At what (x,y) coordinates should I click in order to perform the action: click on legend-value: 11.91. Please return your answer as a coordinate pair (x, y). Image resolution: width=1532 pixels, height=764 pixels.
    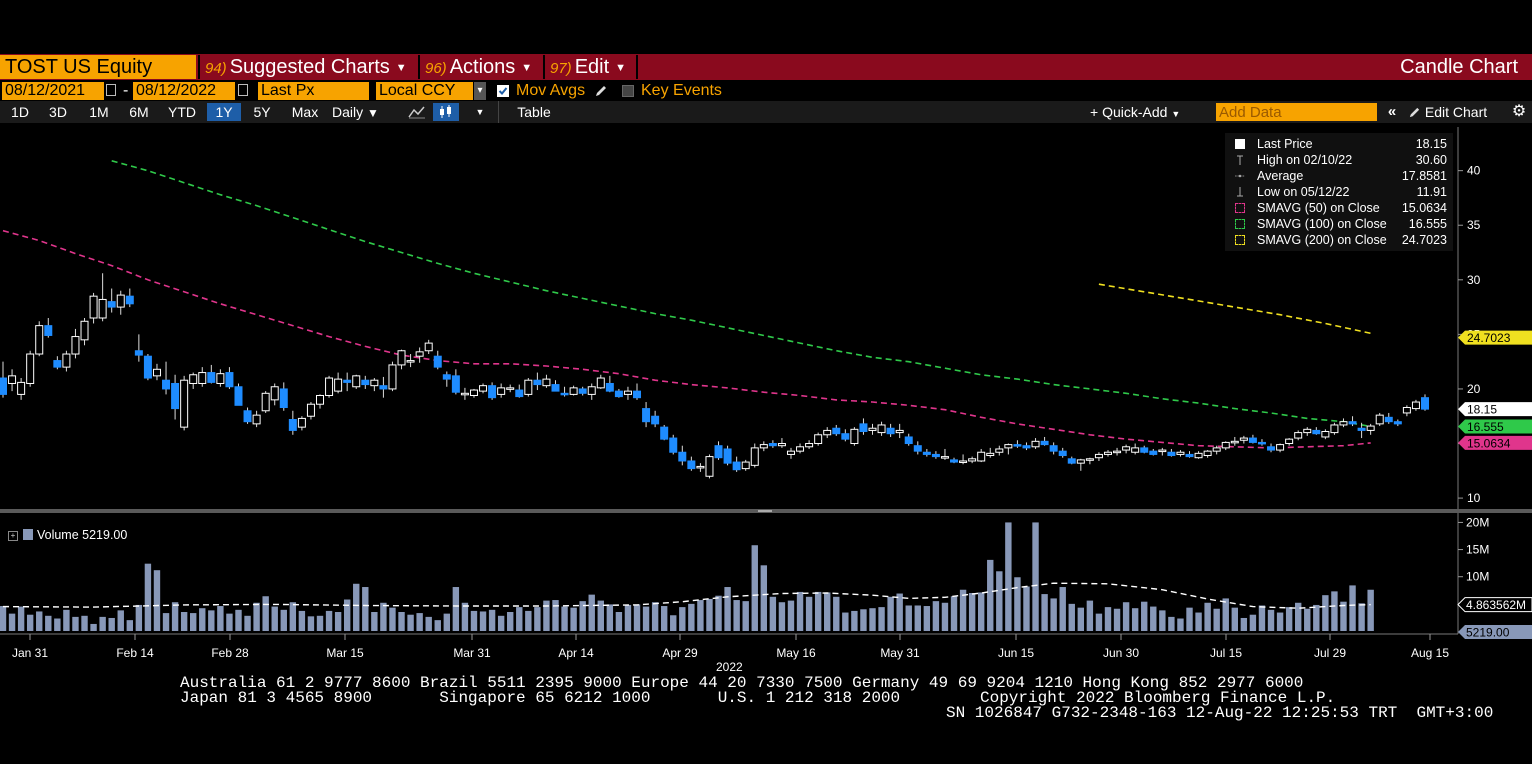
    Looking at the image, I should click on (1431, 192).